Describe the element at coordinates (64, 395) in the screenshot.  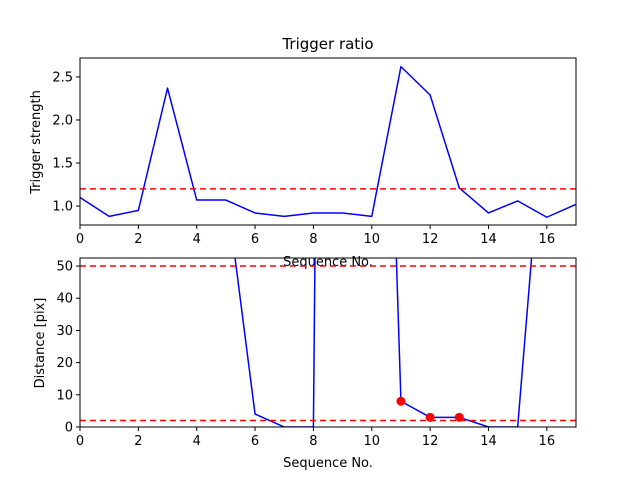
I see `y-tick-label: 10` at that location.